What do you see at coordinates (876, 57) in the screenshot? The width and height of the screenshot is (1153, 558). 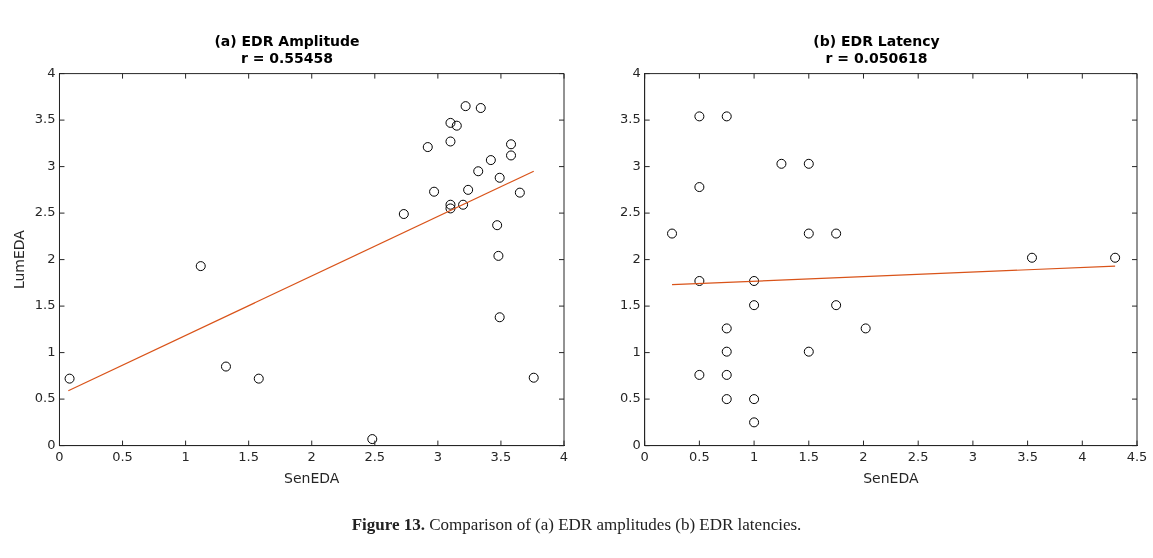 I see `chart-subtitle: r = 0.050618` at bounding box center [876, 57].